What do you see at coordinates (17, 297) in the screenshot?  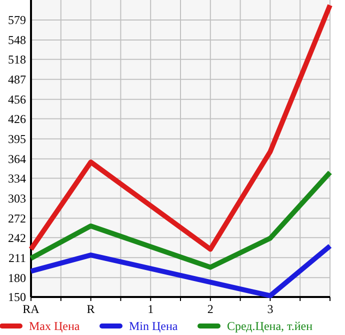 I see `y-tick-label: 150` at bounding box center [17, 297].